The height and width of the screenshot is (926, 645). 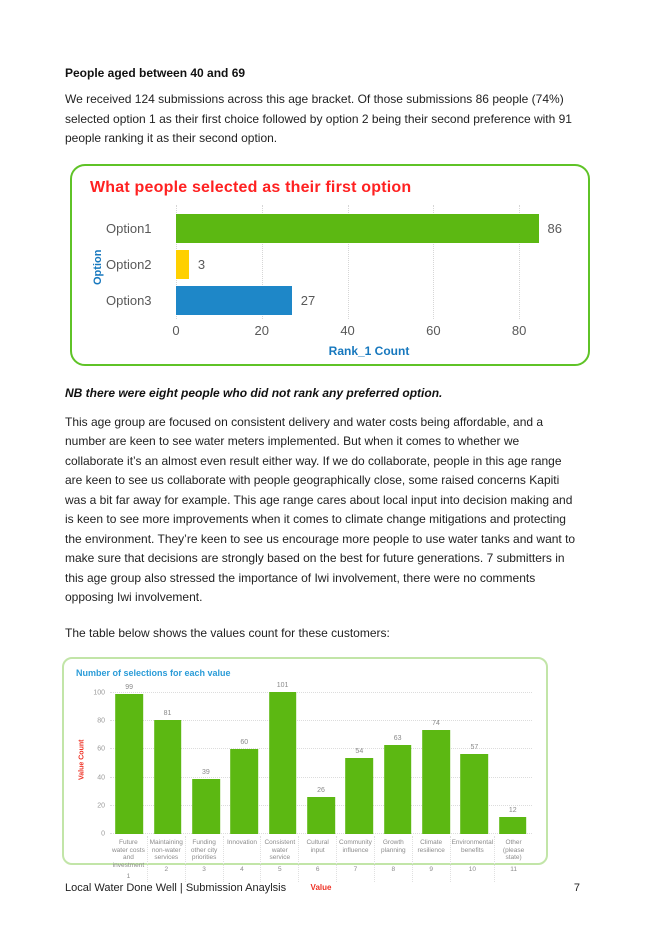 What do you see at coordinates (355, 869) in the screenshot?
I see `x-category-number: 7` at bounding box center [355, 869].